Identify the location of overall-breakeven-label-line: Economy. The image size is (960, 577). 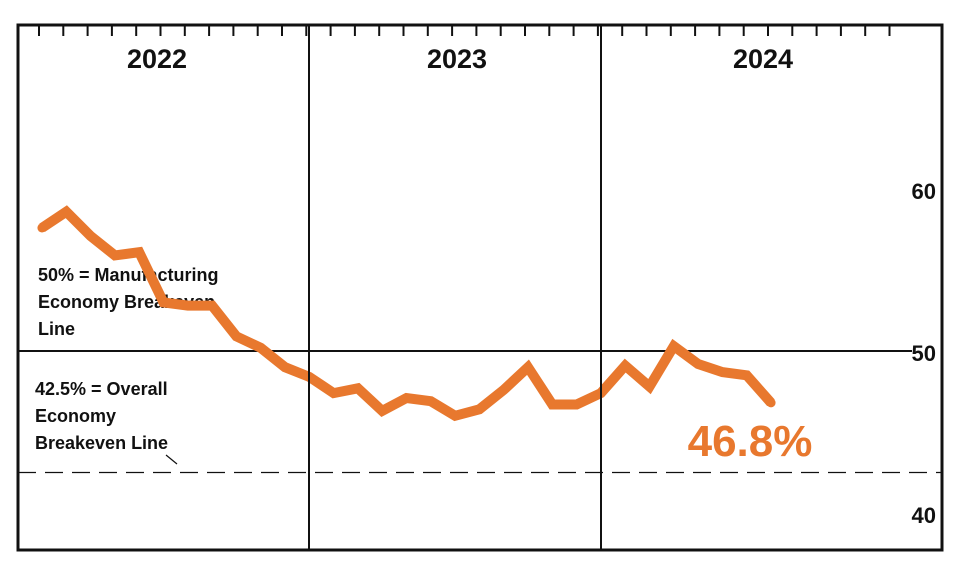
(75, 416).